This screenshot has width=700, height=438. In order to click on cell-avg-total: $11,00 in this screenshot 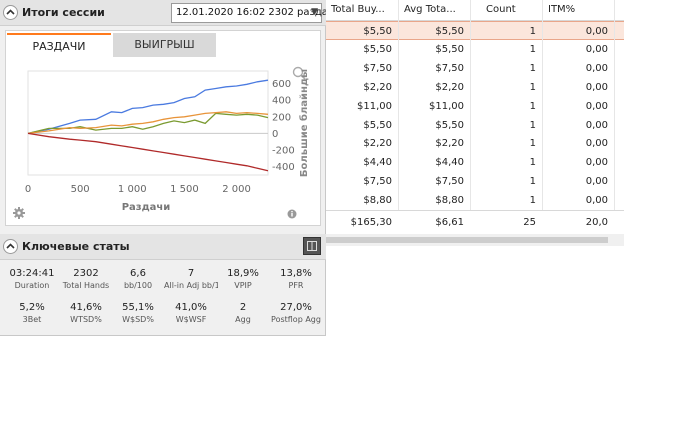, I will do `click(446, 106)`.